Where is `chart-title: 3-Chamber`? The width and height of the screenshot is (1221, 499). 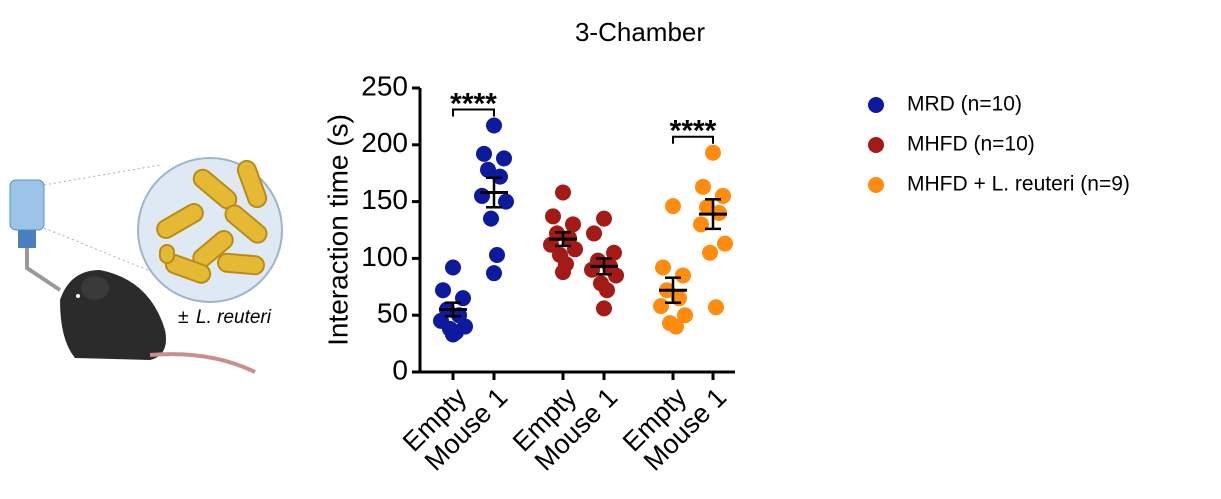
chart-title: 3-Chamber is located at coordinates (640, 32).